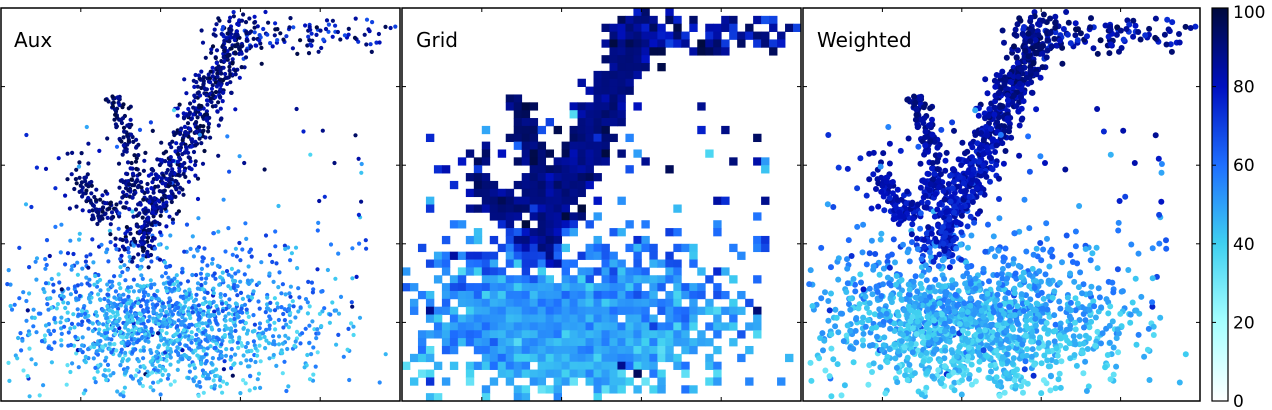 This screenshot has height=410, width=1272. What do you see at coordinates (437, 40) in the screenshot?
I see `panel-grid-title: Grid` at bounding box center [437, 40].